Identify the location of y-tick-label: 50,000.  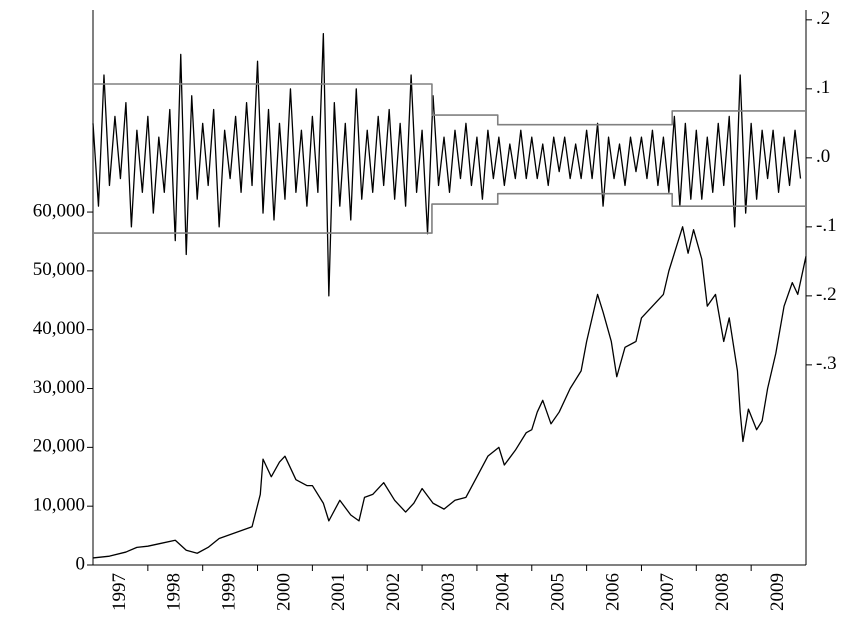
(59, 269).